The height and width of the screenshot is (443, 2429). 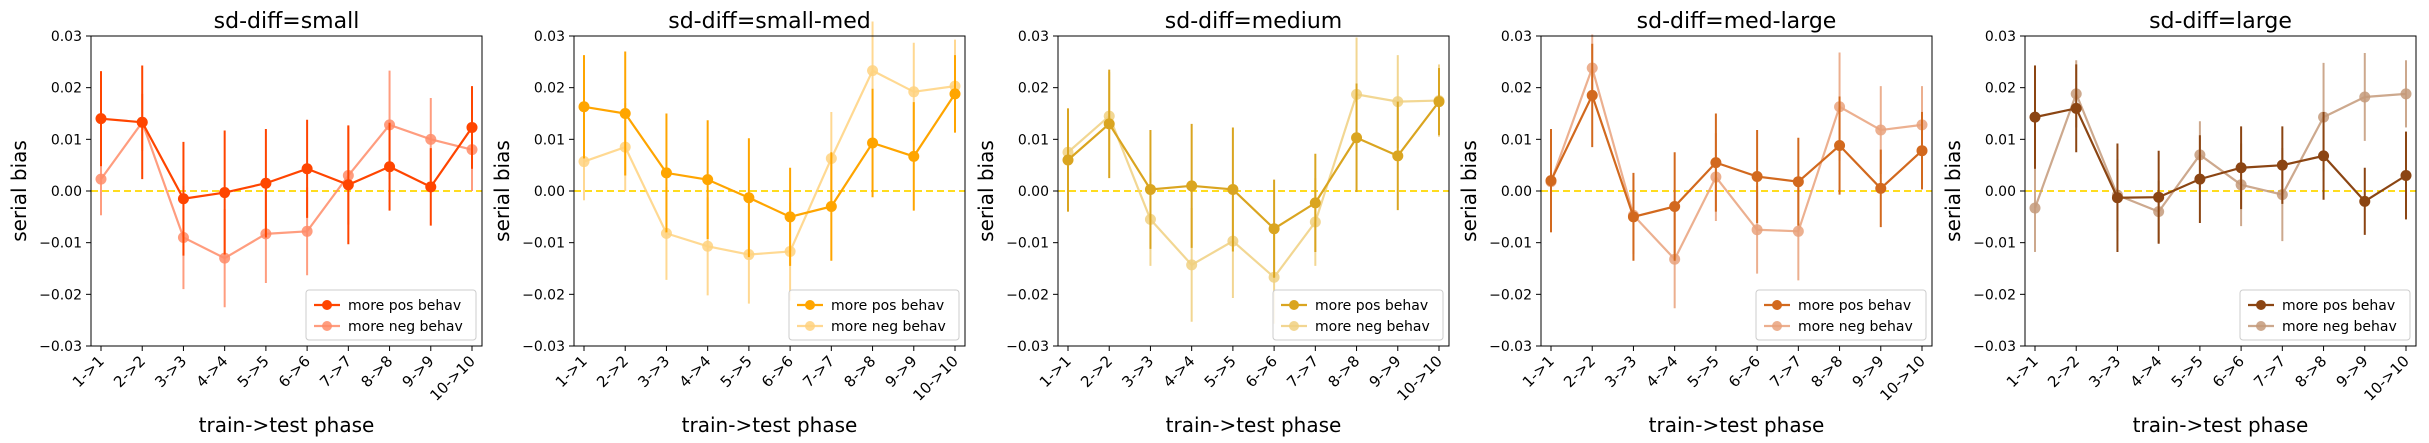 I want to click on series-more-pos-behav, so click(x=769, y=158).